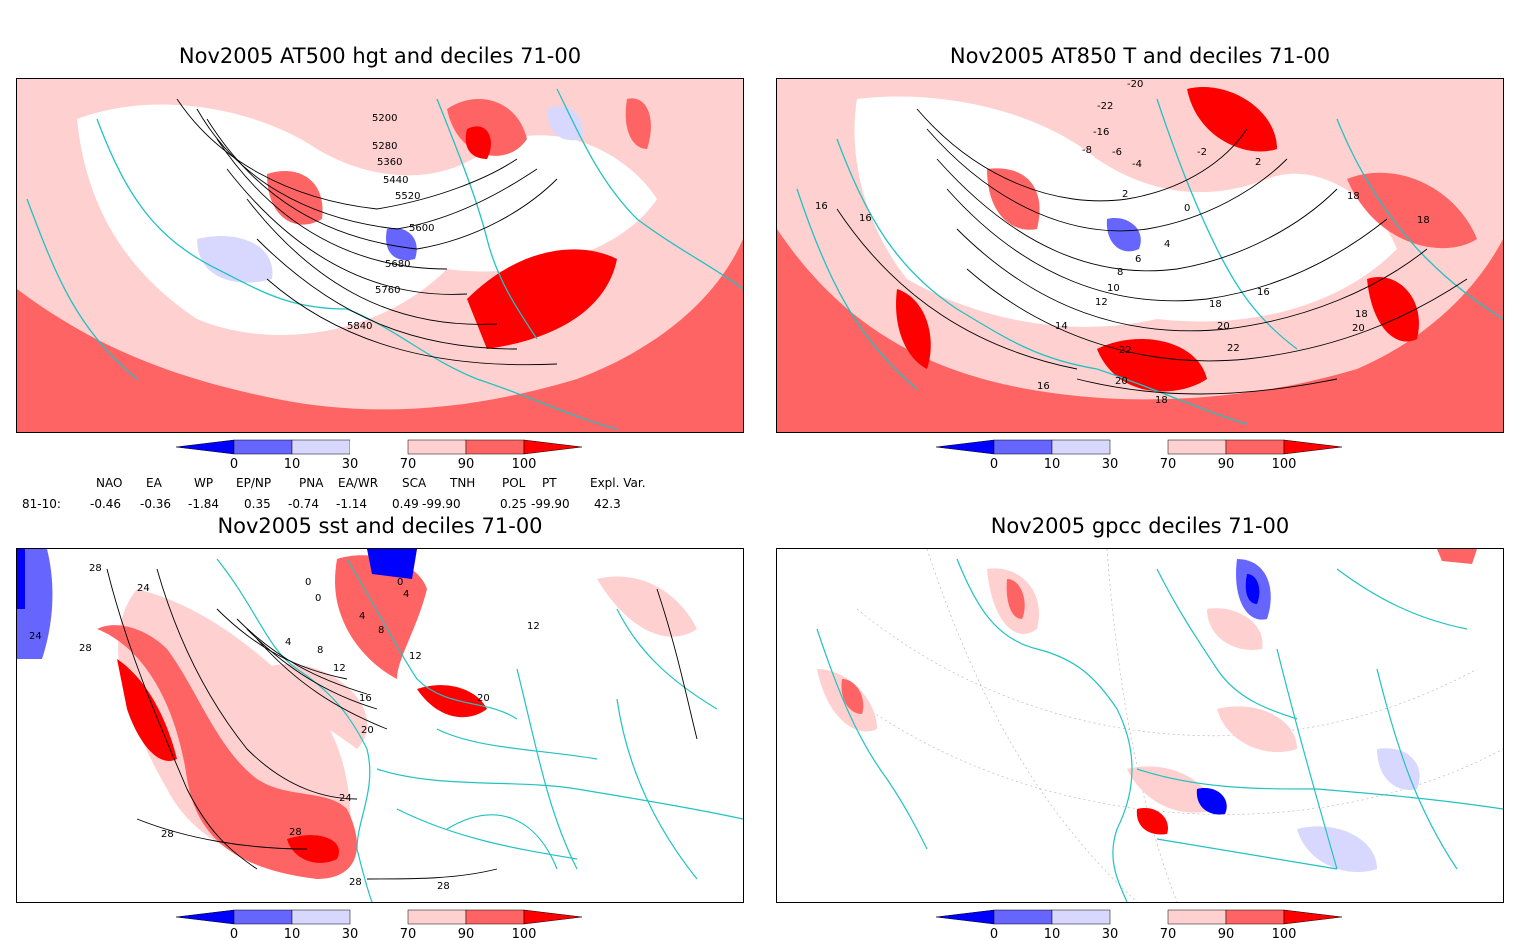  What do you see at coordinates (109, 483) in the screenshot?
I see `index-header: NAO` at bounding box center [109, 483].